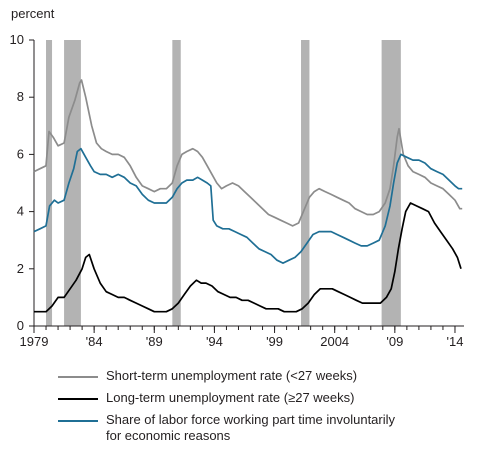 This screenshot has height=455, width=494. I want to click on x-tick-label: '94, so click(214, 341).